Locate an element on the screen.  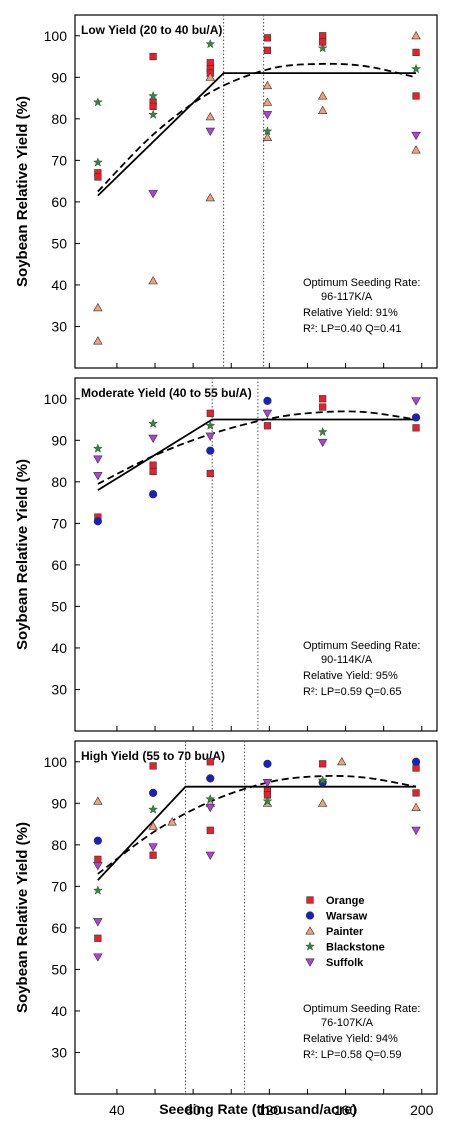
x-axis-title: Seeding Rate (thousand/acre) is located at coordinates (258, 1109).